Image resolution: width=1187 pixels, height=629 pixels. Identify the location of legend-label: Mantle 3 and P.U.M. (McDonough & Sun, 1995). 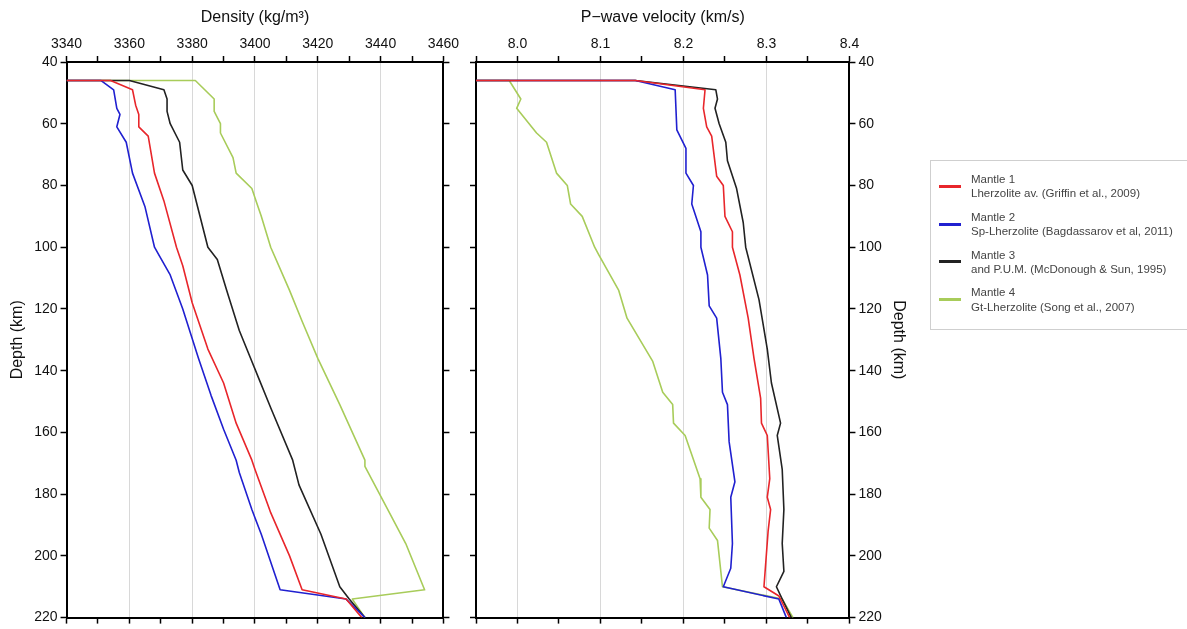
(1069, 262).